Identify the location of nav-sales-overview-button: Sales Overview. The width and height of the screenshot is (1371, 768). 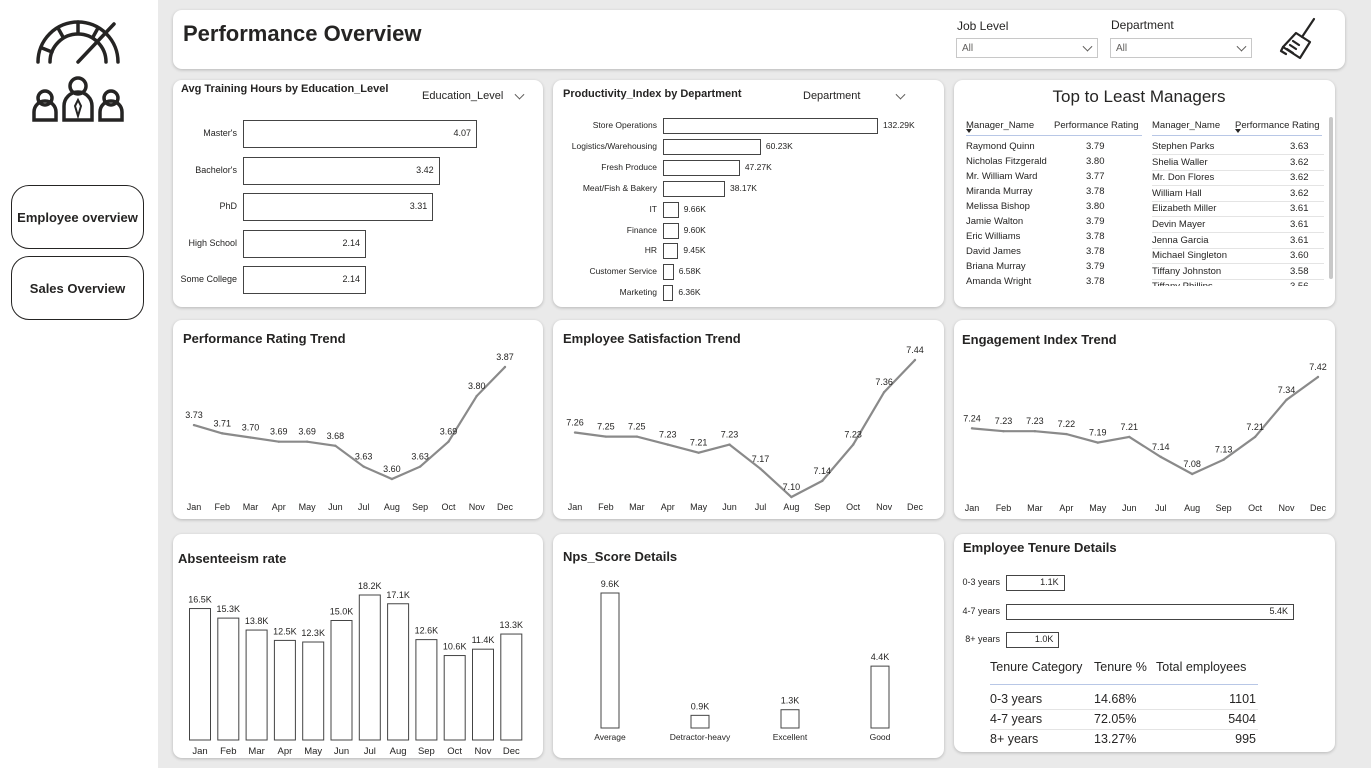
(77, 288).